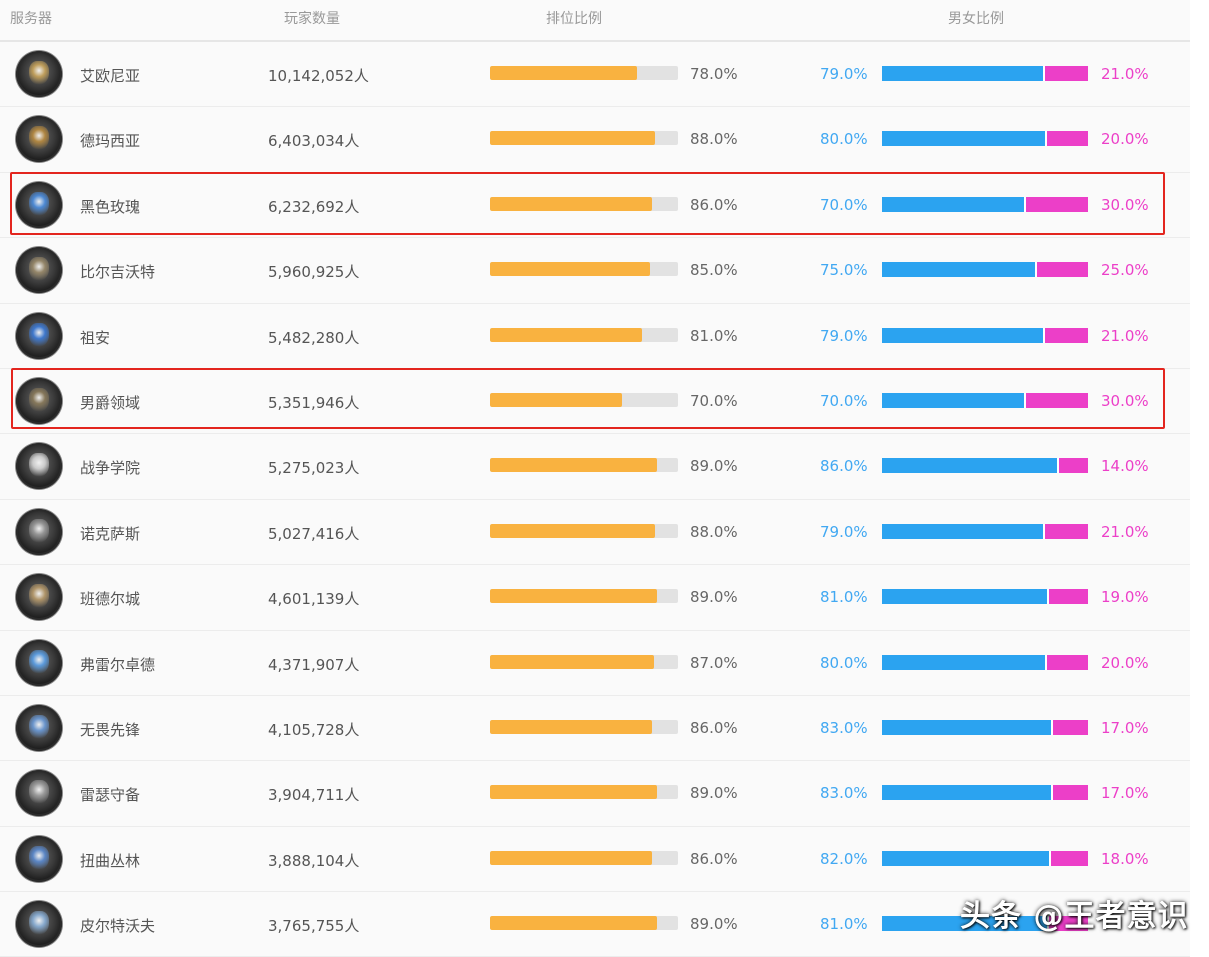 The width and height of the screenshot is (1209, 957). I want to click on table-row: 皮尔特沃夫 3,765,755人 89.0% 81.0%, so click(595, 924).